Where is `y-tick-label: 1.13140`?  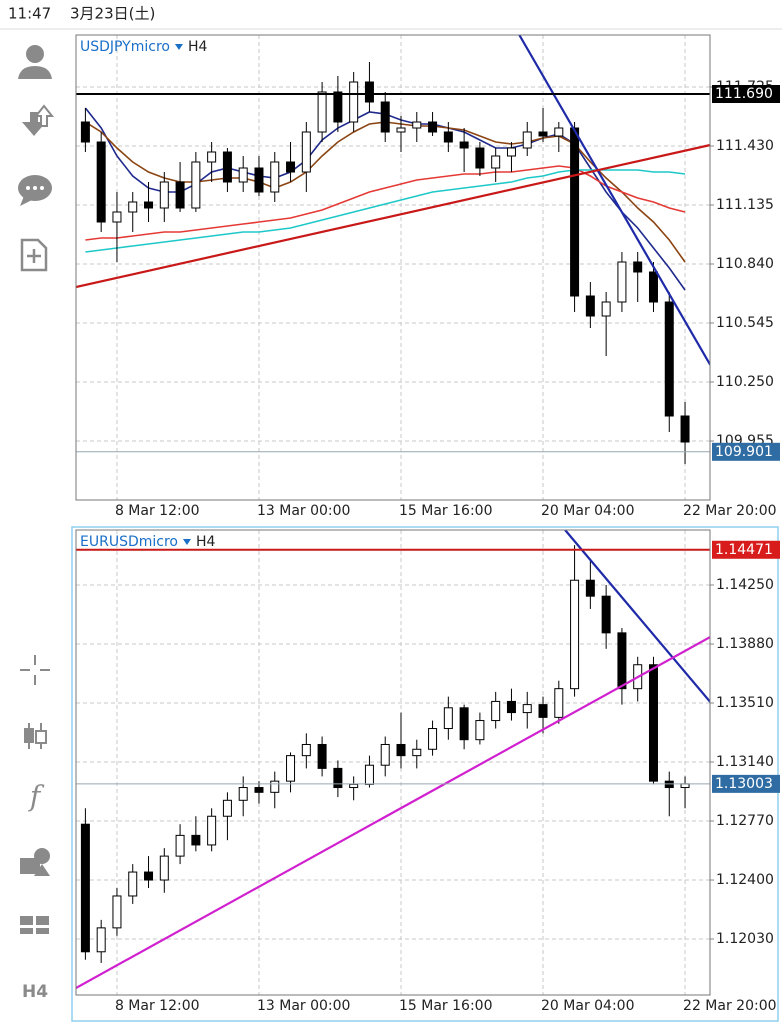
y-tick-label: 1.13140 is located at coordinates (745, 762).